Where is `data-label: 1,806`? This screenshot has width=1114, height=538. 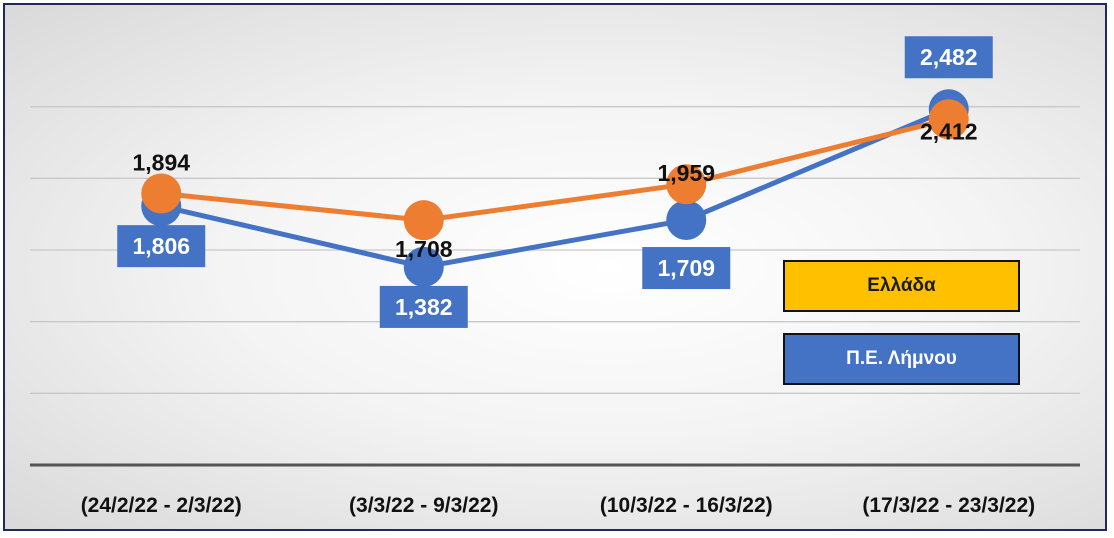 data-label: 1,806 is located at coordinates (161, 246).